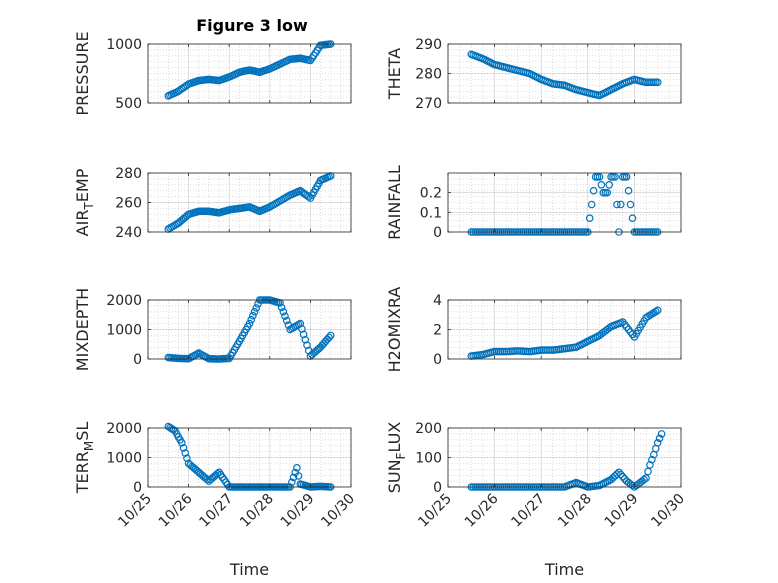 Image resolution: width=778 pixels, height=583 pixels. Describe the element at coordinates (428, 104) in the screenshot. I see `theta-ytick-label: 270` at that location.